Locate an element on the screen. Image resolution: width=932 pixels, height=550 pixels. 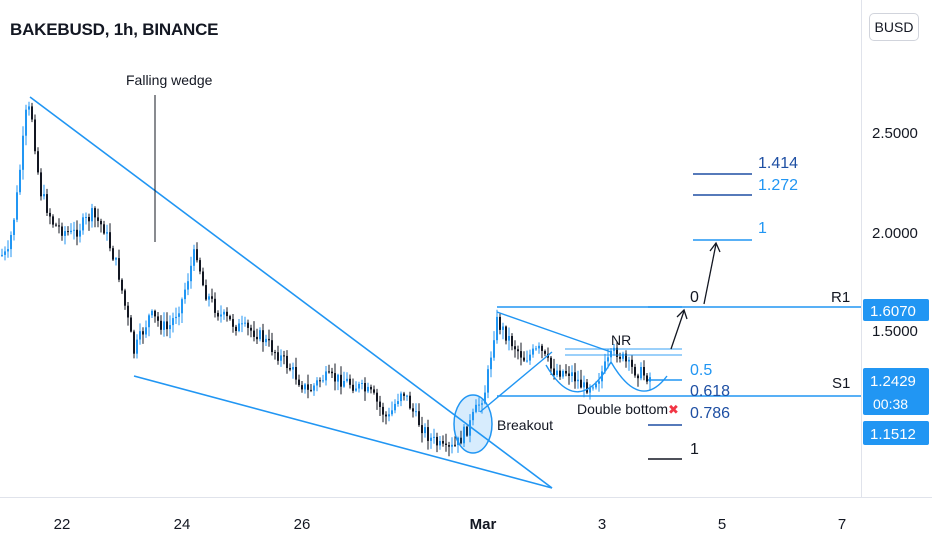
breakout-label: Breakout is located at coordinates (525, 425).